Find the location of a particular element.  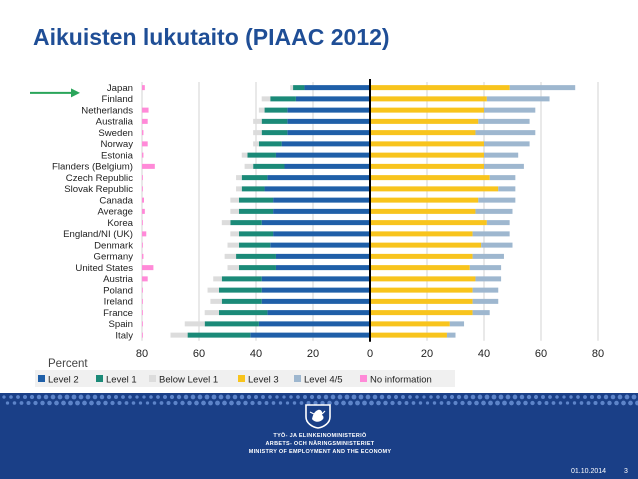

x-tick-label: 40 is located at coordinates (484, 354).